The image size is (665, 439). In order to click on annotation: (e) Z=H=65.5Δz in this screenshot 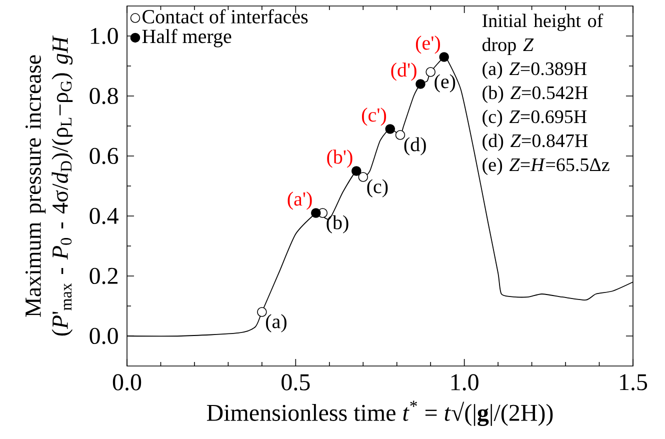, I will do `click(546, 167)`.